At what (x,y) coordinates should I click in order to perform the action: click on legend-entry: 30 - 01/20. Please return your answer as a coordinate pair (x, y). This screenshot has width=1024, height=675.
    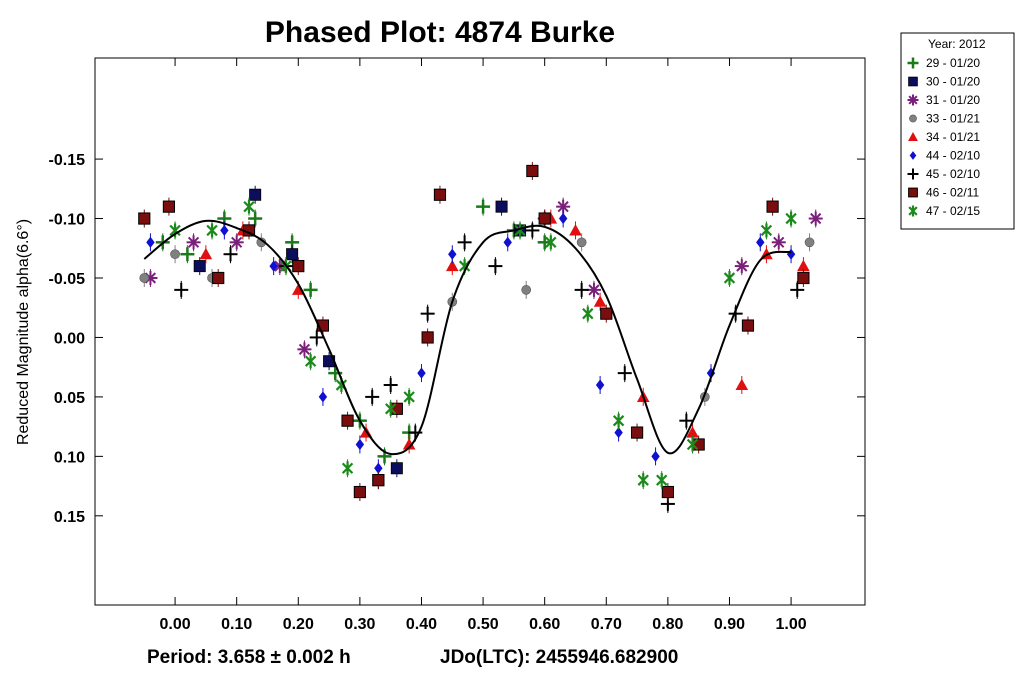
    Looking at the image, I should click on (953, 82).